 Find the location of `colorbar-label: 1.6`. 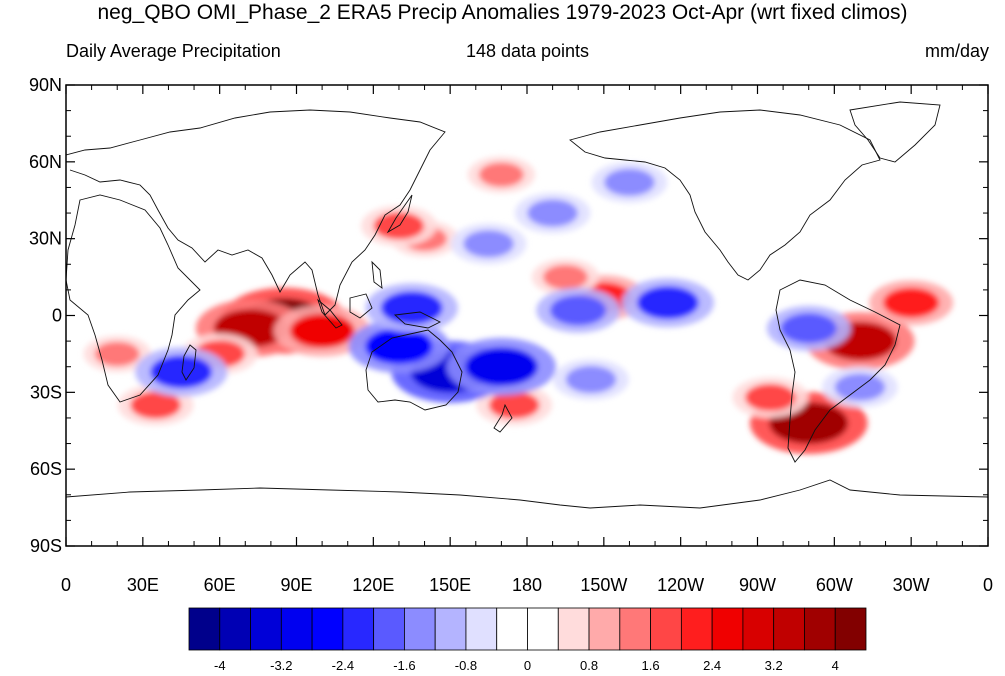

colorbar-label: 1.6 is located at coordinates (651, 665).